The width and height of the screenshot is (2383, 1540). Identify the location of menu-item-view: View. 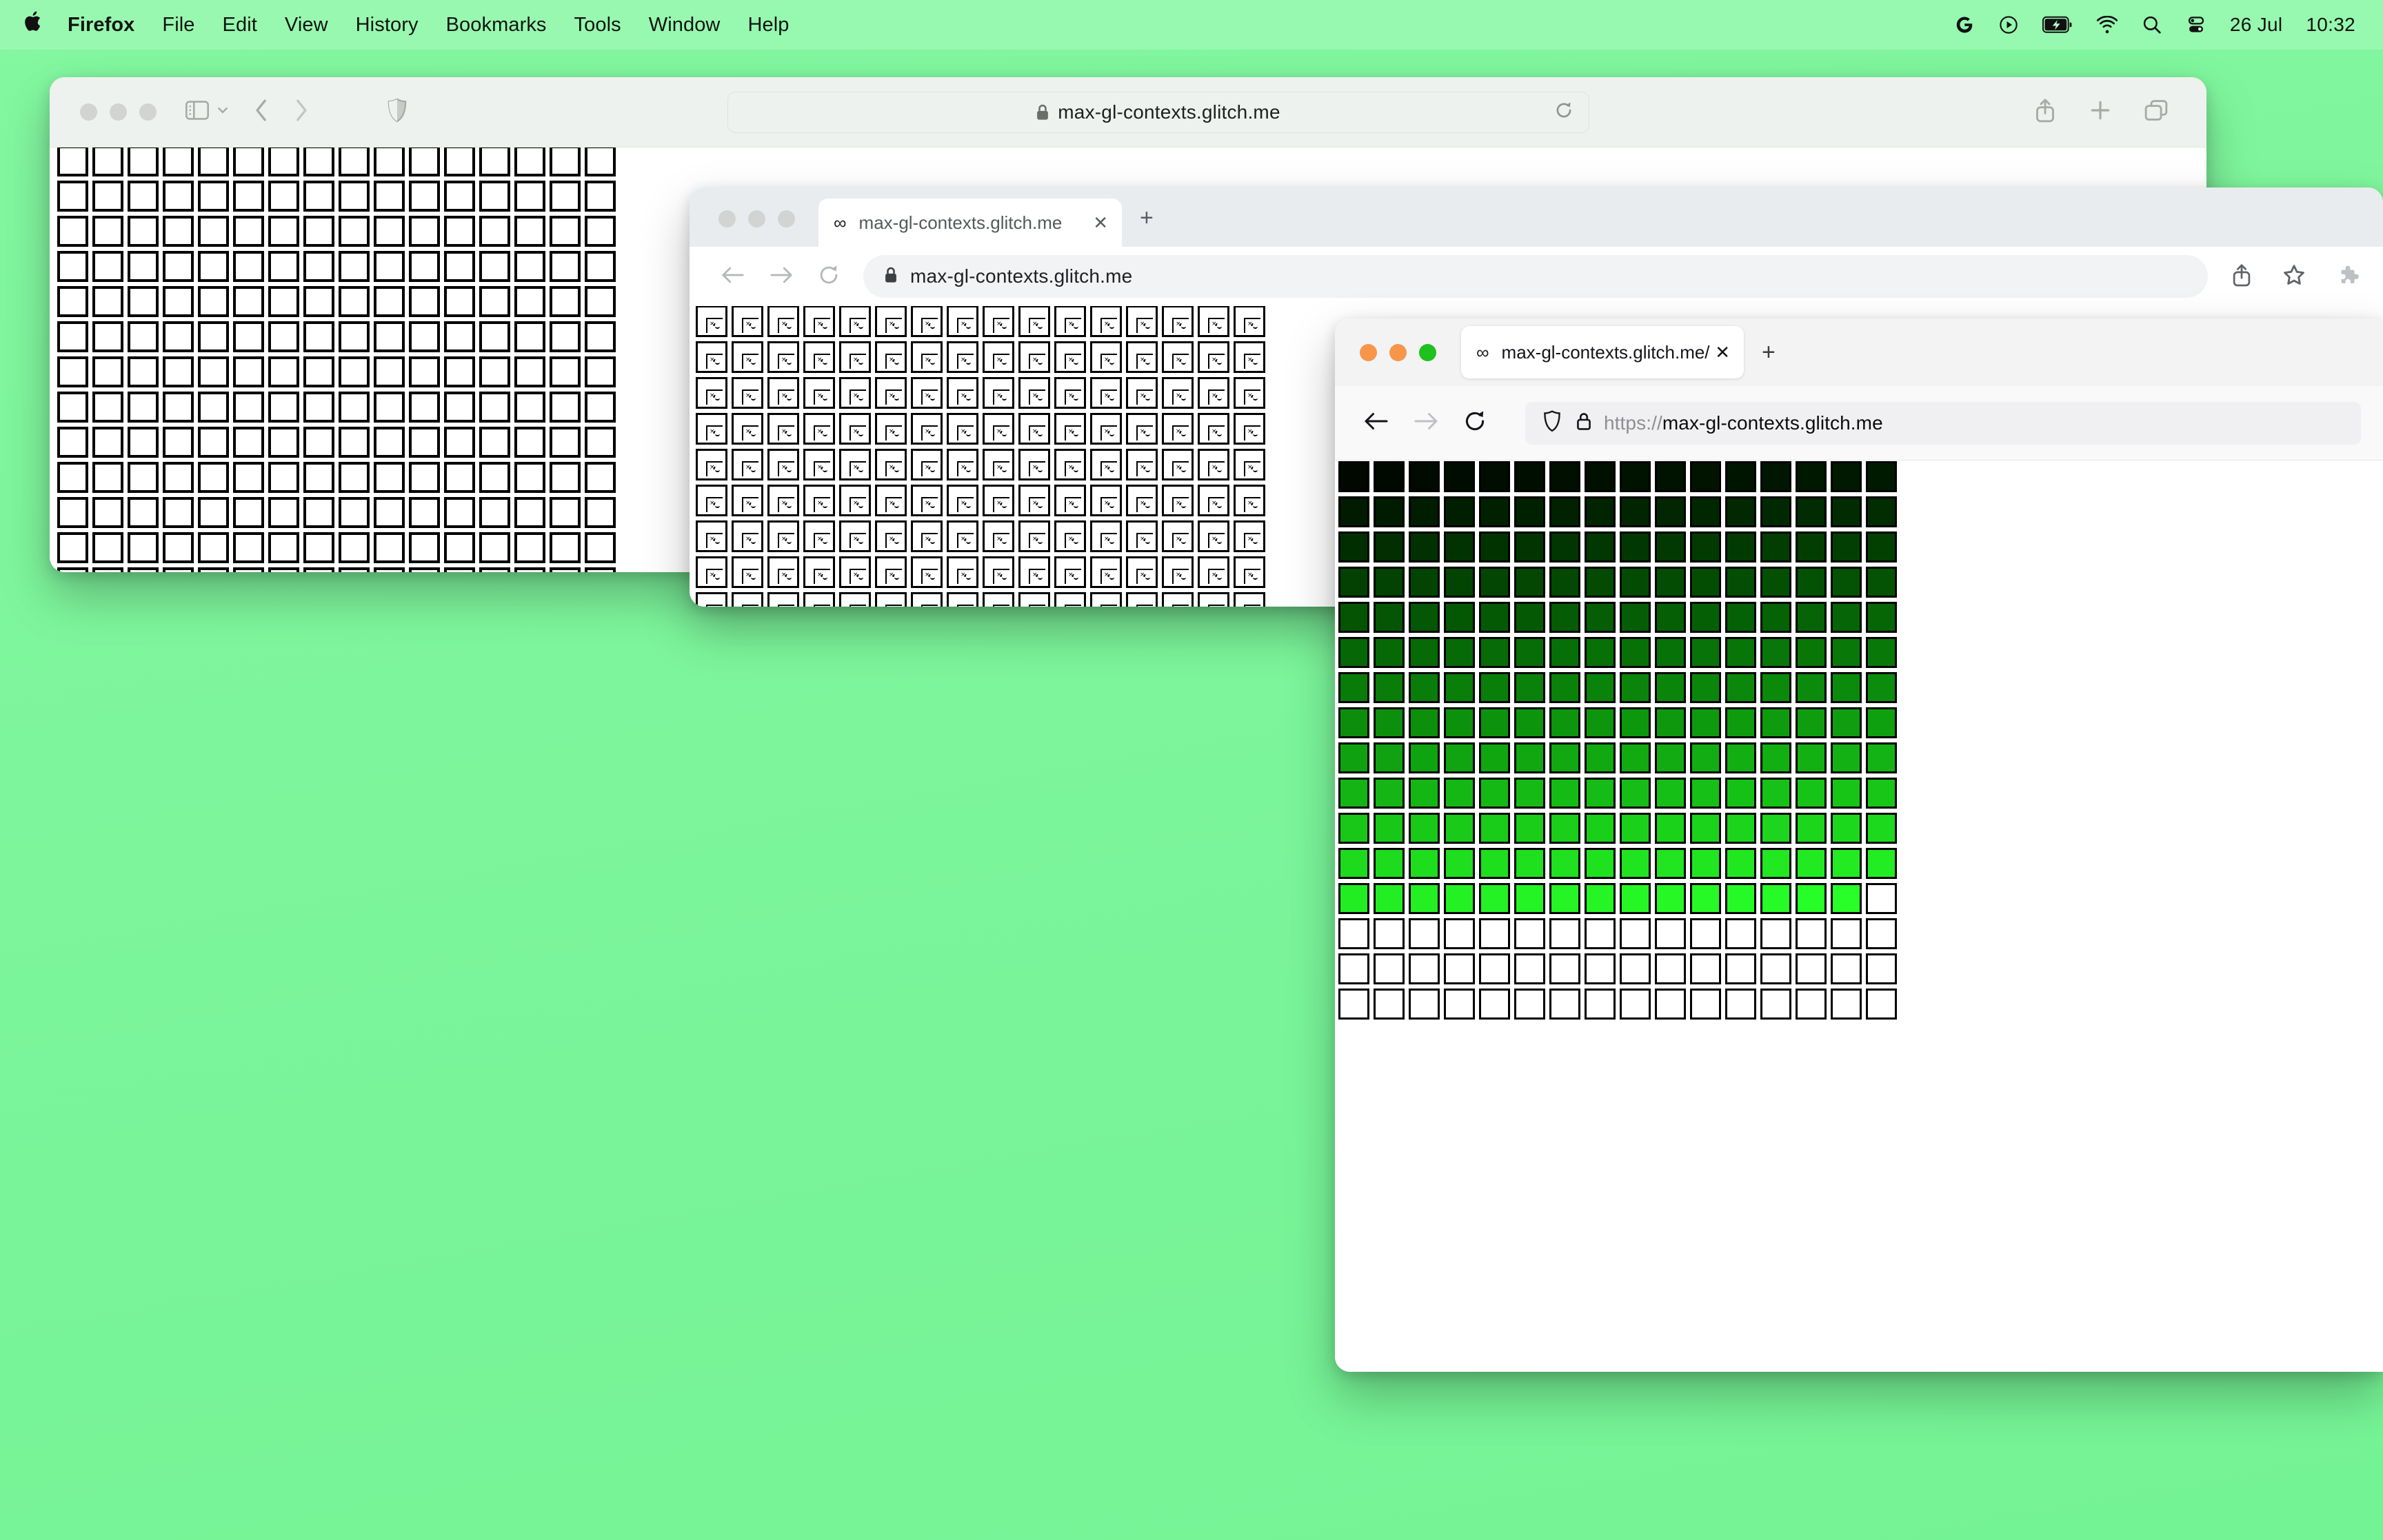
(306, 25).